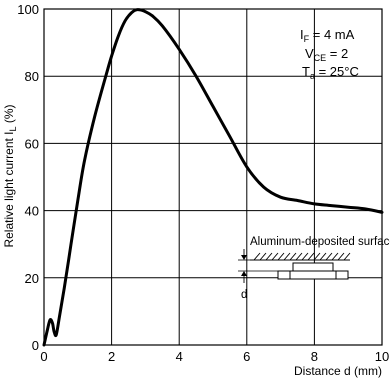 The height and width of the screenshot is (381, 390). Describe the element at coordinates (244, 257) in the screenshot. I see `inset-arrowhead-top` at that location.